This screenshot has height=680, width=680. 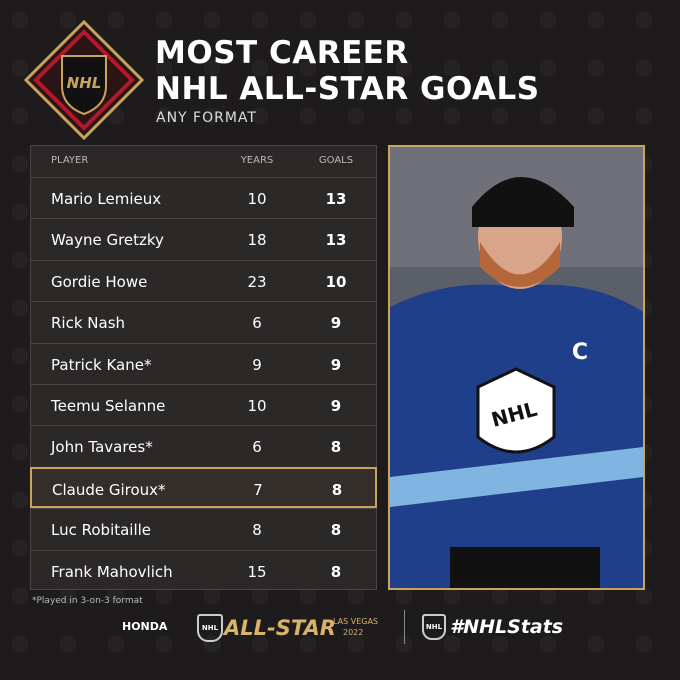 I want to click on hashtag: #NHLStats, so click(x=507, y=627).